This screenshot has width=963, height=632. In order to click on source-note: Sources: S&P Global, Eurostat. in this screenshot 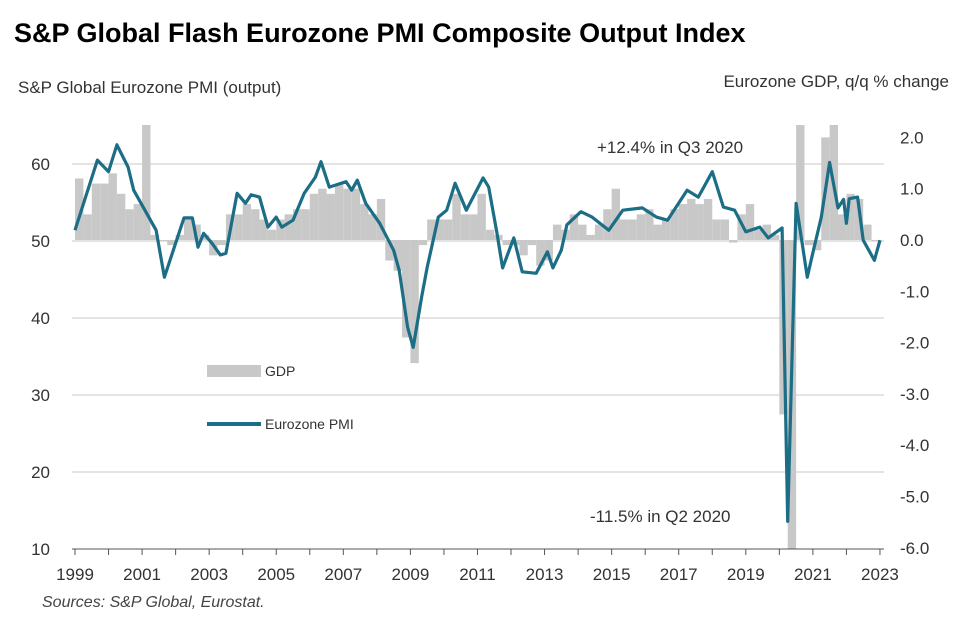, I will do `click(153, 602)`.